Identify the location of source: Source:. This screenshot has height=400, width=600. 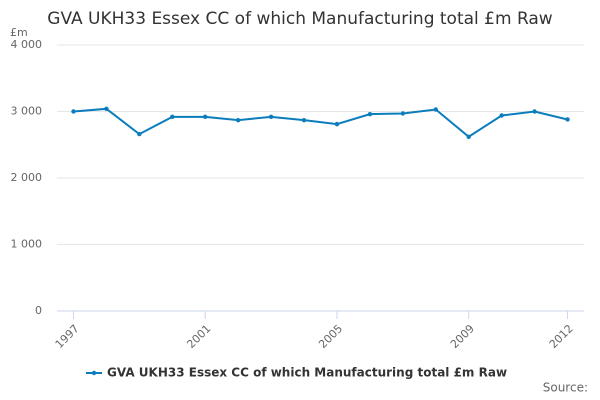
(565, 388).